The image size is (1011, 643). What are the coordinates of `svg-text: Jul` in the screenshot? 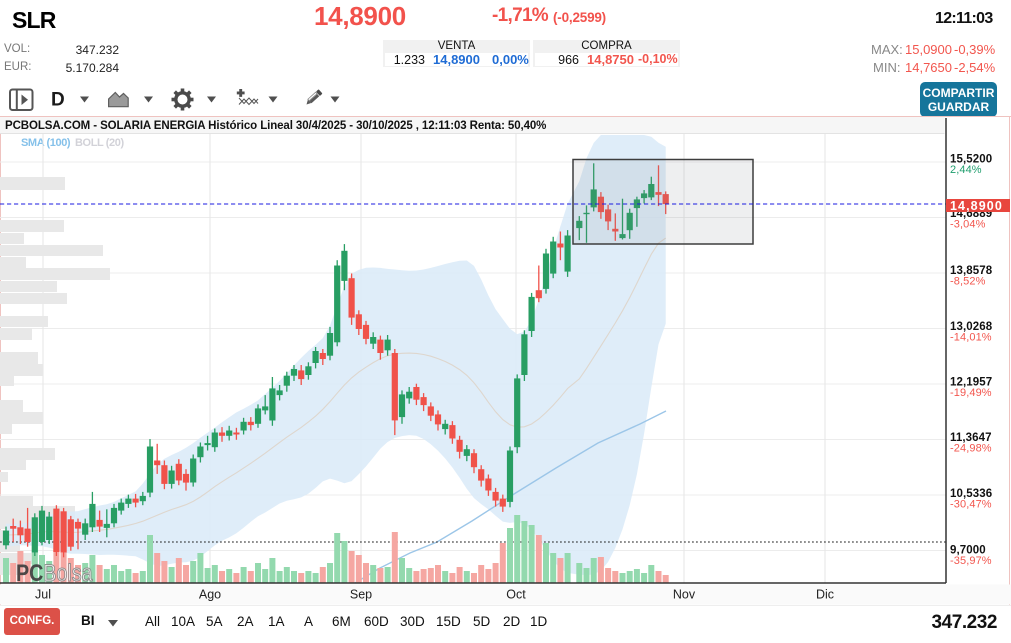 It's located at (43, 595).